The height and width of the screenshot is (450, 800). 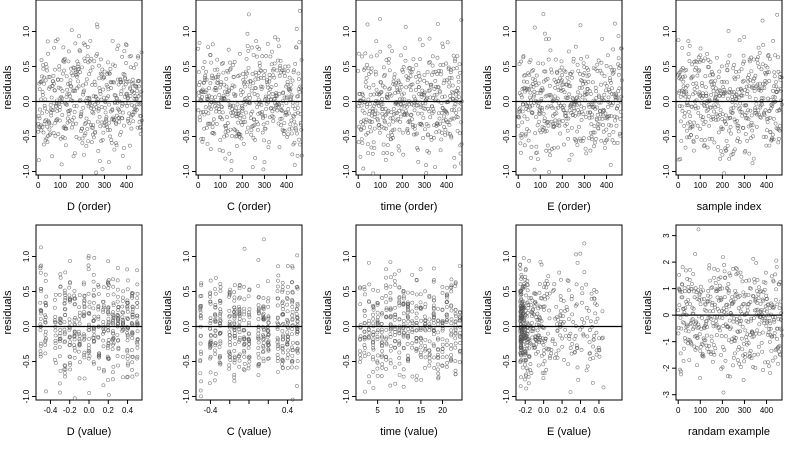 I want to click on y-axis-label: residuals, so click(x=488, y=312).